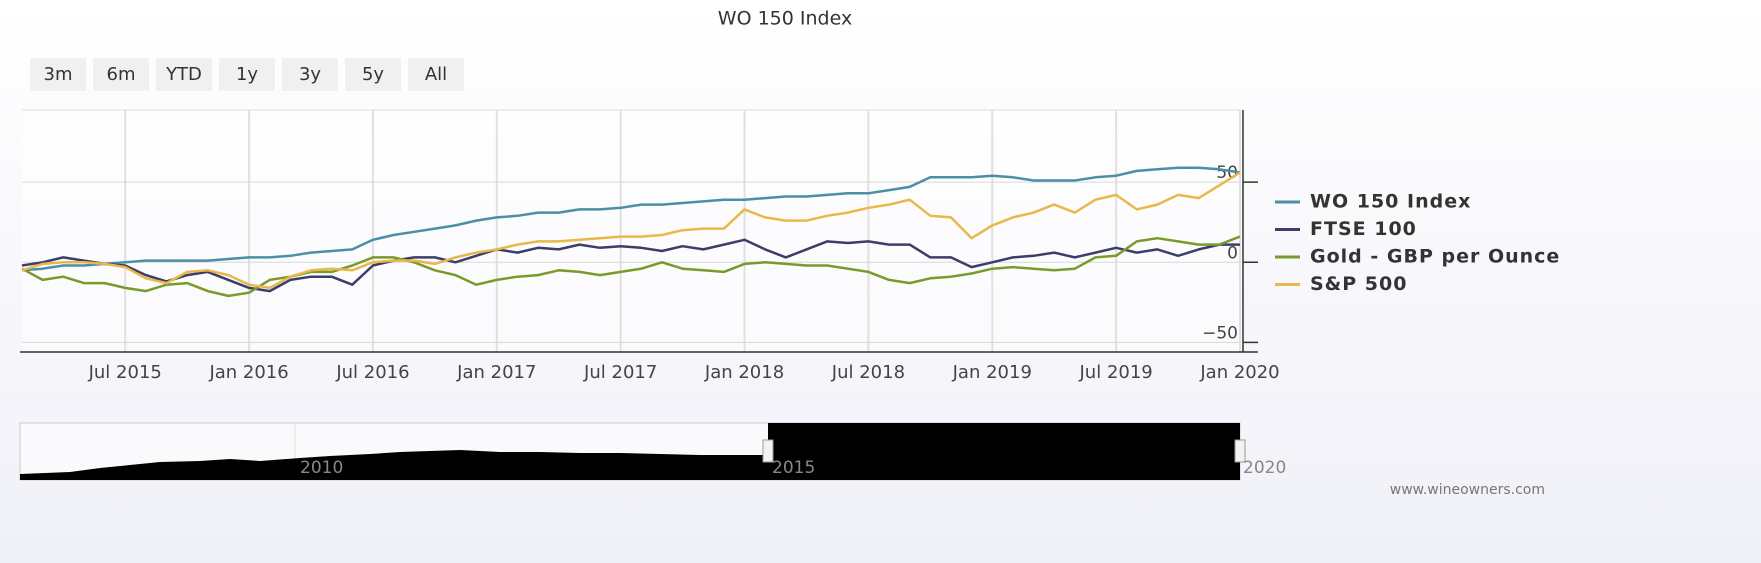 This screenshot has width=1761, height=563. I want to click on x-tick-label: Jul 2017, so click(620, 372).